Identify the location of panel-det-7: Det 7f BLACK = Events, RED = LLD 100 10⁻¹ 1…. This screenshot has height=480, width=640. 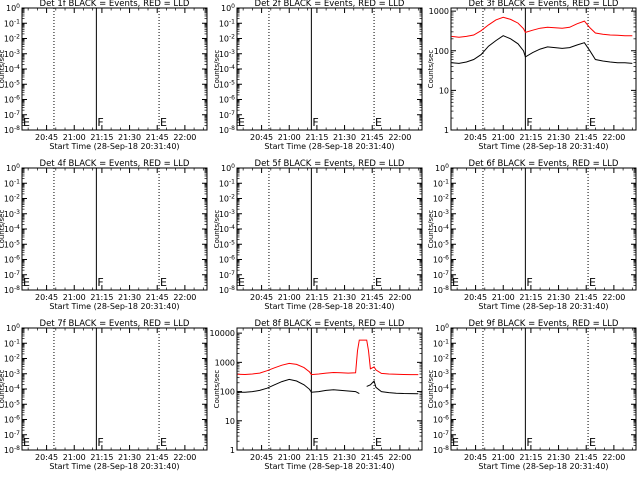
(104, 395).